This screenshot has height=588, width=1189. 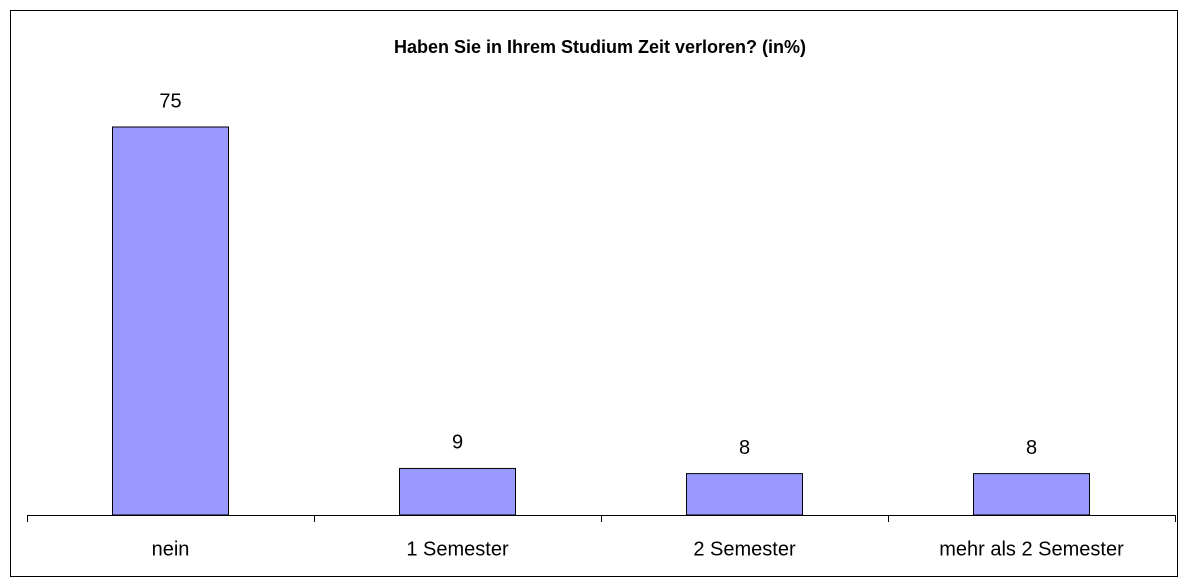 What do you see at coordinates (744, 549) in the screenshot?
I see `x-tick-label: 2 Semester` at bounding box center [744, 549].